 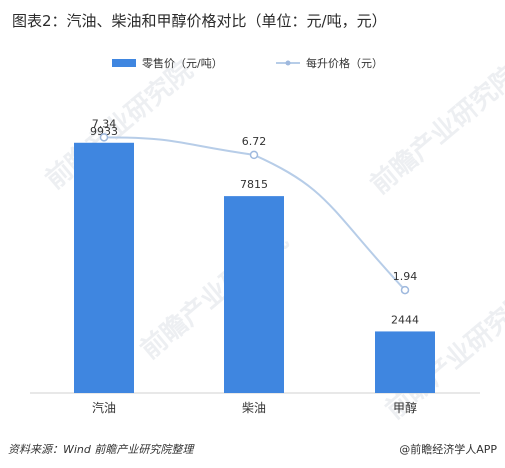 What do you see at coordinates (104, 407) in the screenshot?
I see `x-tick-label-1: 汽油` at bounding box center [104, 407].